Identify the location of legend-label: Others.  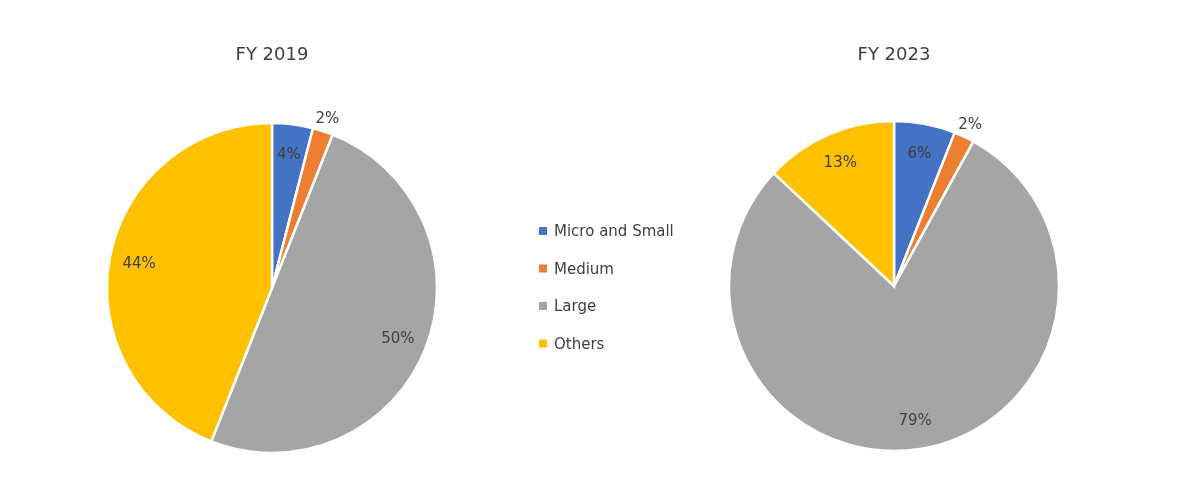
(579, 343).